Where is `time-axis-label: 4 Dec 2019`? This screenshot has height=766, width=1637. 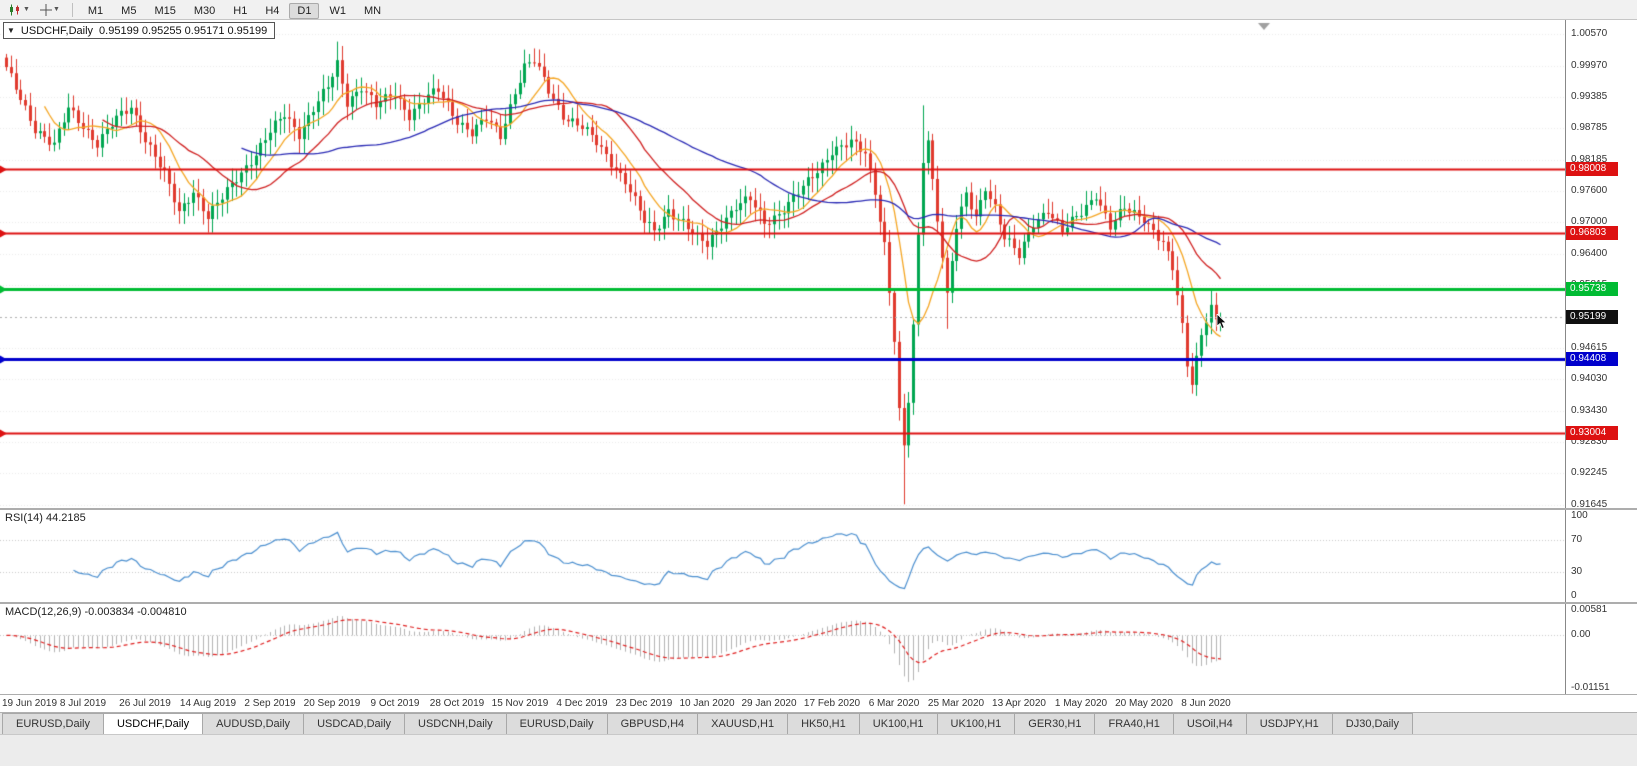
time-axis-label: 4 Dec 2019 is located at coordinates (582, 703).